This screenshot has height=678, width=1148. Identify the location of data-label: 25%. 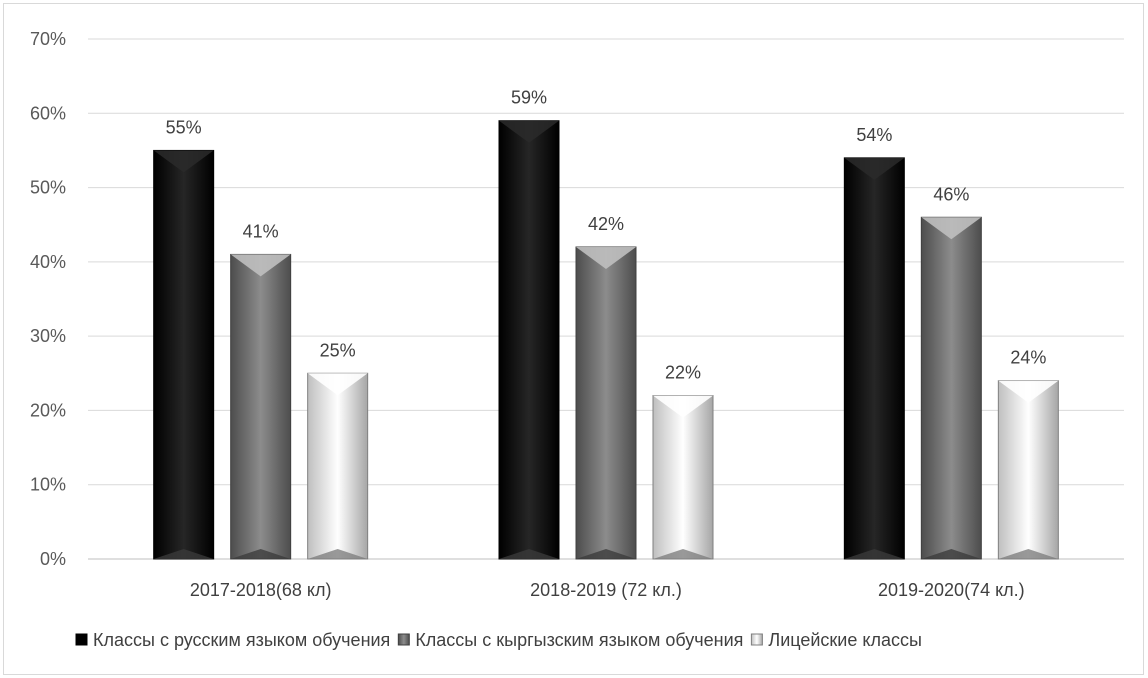
(338, 350).